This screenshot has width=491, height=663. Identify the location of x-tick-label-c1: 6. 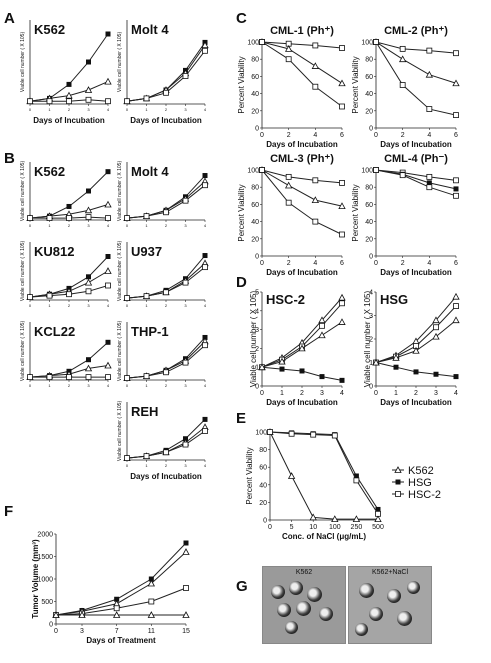
(342, 135).